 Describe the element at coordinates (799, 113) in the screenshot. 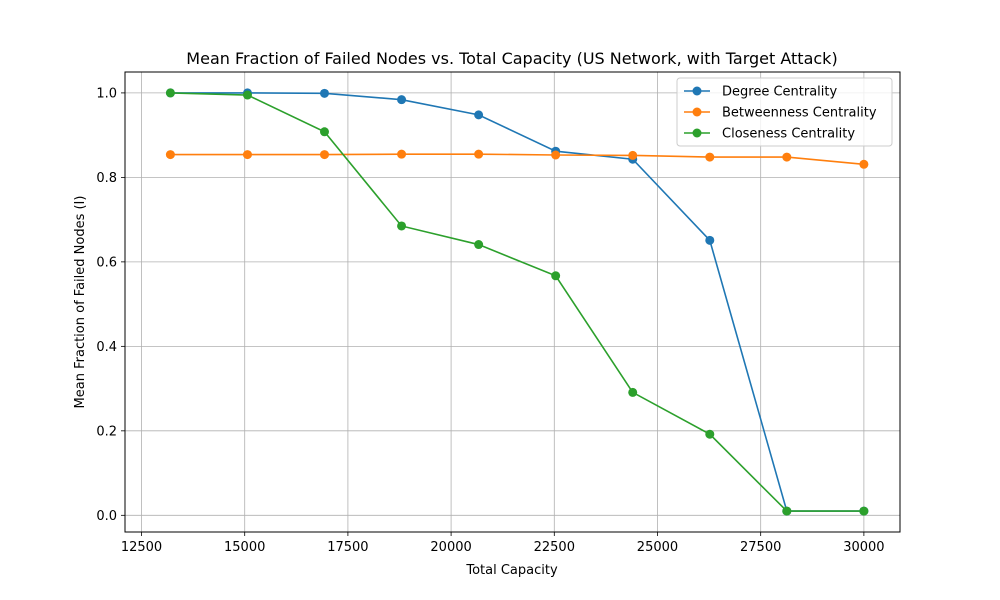

I see `legend-label: Betweenness Centrality` at that location.